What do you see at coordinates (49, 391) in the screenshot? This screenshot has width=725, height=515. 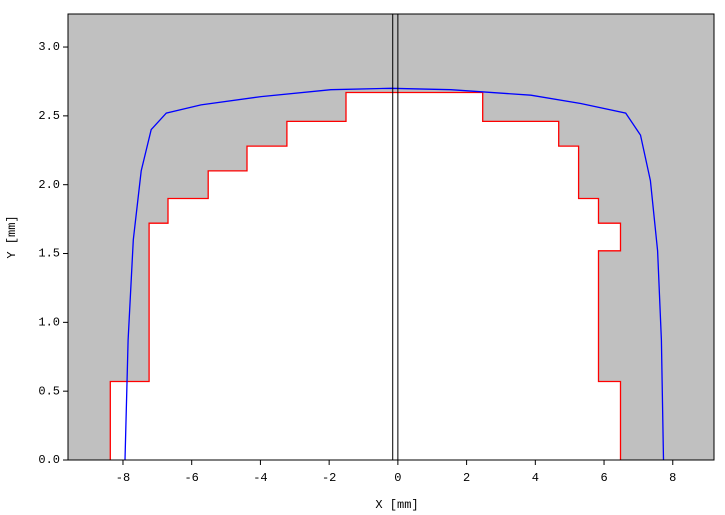 I see `y-tick-label: 0.5` at bounding box center [49, 391].